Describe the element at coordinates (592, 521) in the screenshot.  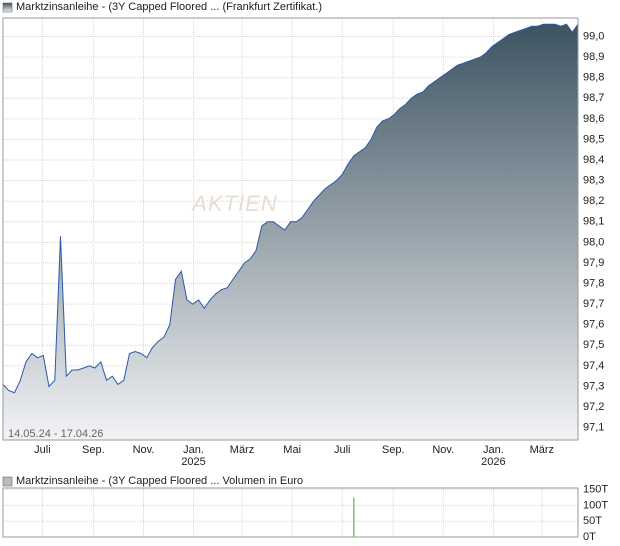
I see `y-tick-label: 50T` at that location.